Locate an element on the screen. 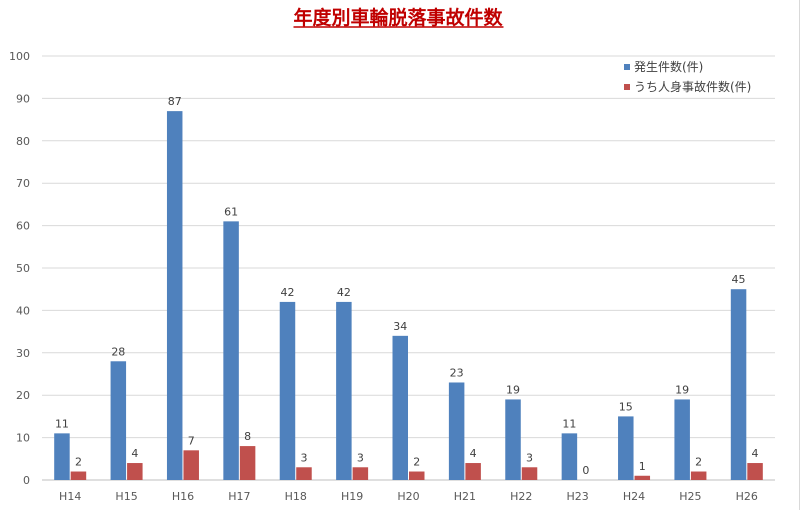  x-tick-label: H14 is located at coordinates (70, 496).